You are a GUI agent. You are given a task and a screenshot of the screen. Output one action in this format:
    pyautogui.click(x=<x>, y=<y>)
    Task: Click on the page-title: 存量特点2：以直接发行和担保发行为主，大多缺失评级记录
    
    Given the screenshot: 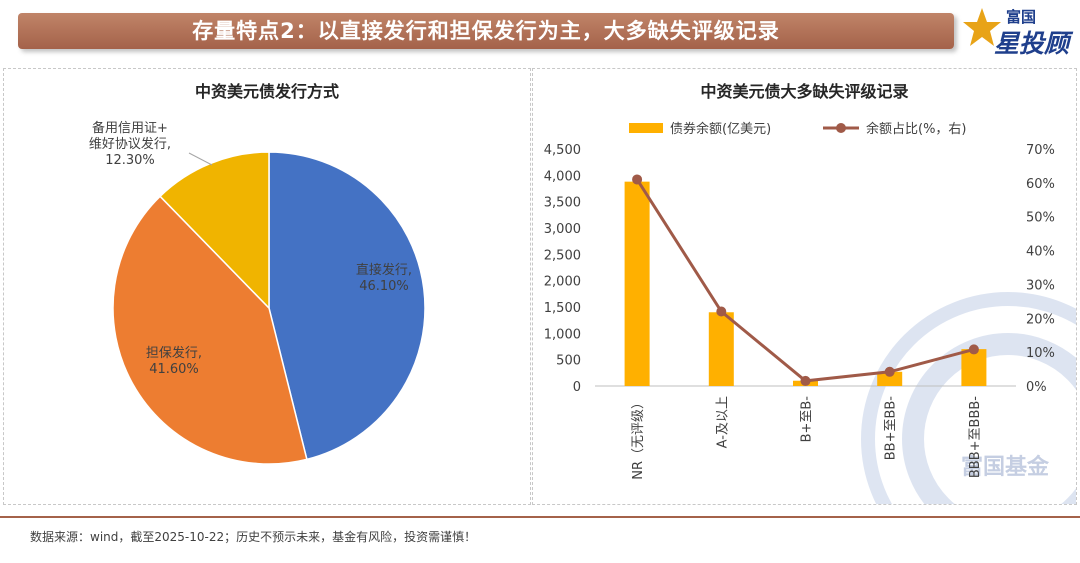 What is the action you would take?
    pyautogui.click(x=486, y=31)
    